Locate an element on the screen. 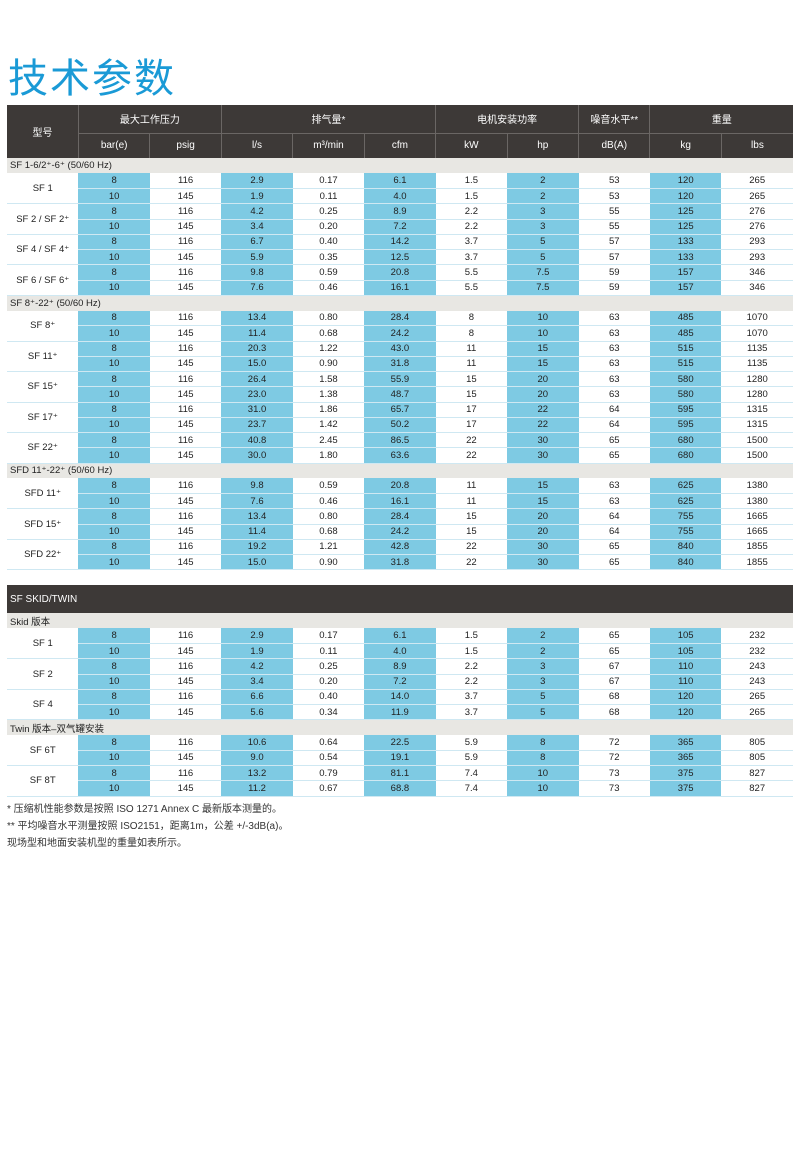 The image size is (800, 1169). section-row: SF 1-6/2⁺-6⁺ (50/60 Hz) is located at coordinates (400, 166).